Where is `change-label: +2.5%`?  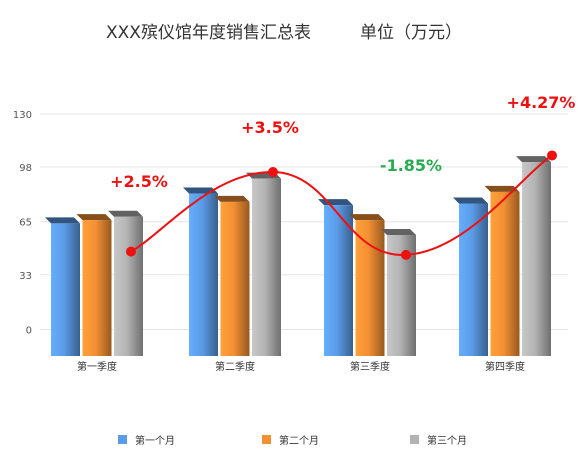 change-label: +2.5% is located at coordinates (139, 181).